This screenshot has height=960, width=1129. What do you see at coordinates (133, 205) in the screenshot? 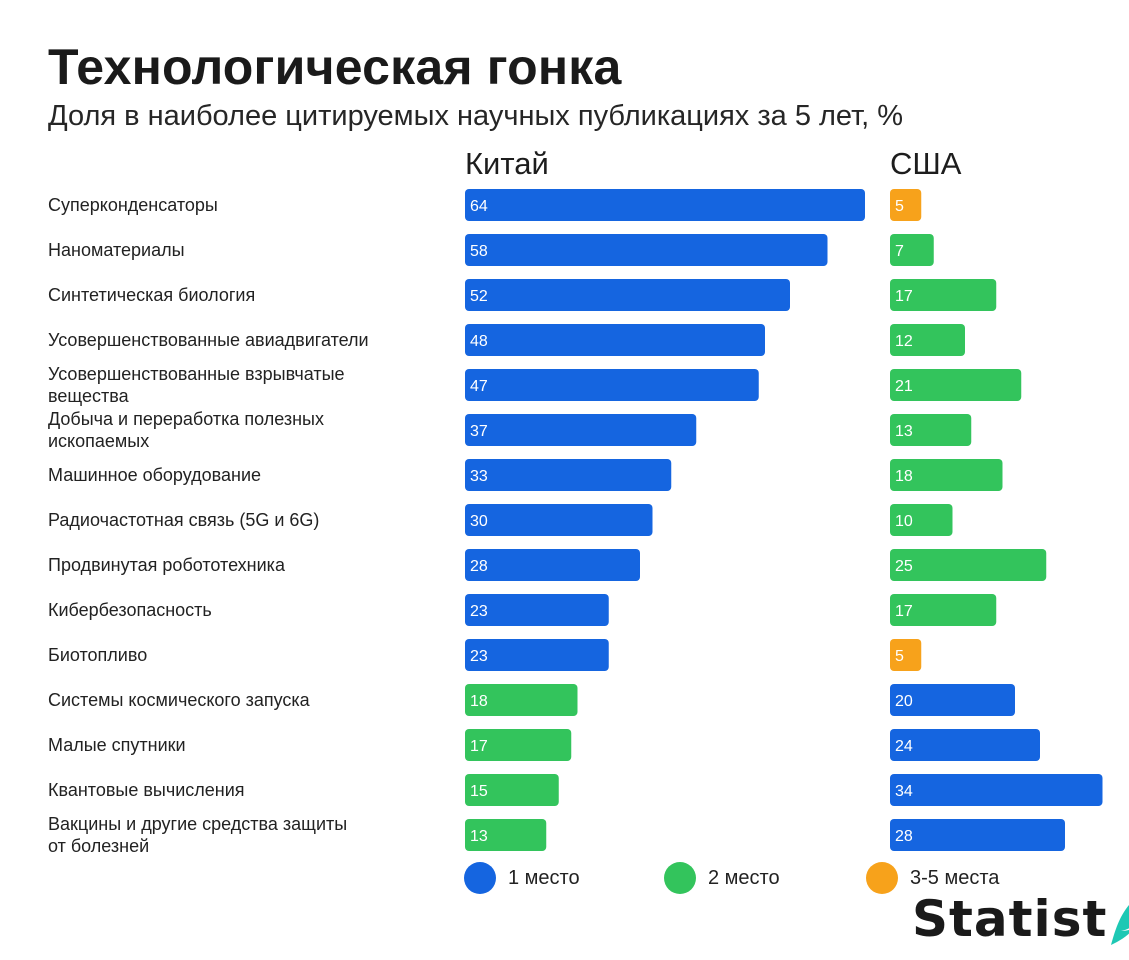
I see `category-label: Суперконденсаторы` at bounding box center [133, 205].